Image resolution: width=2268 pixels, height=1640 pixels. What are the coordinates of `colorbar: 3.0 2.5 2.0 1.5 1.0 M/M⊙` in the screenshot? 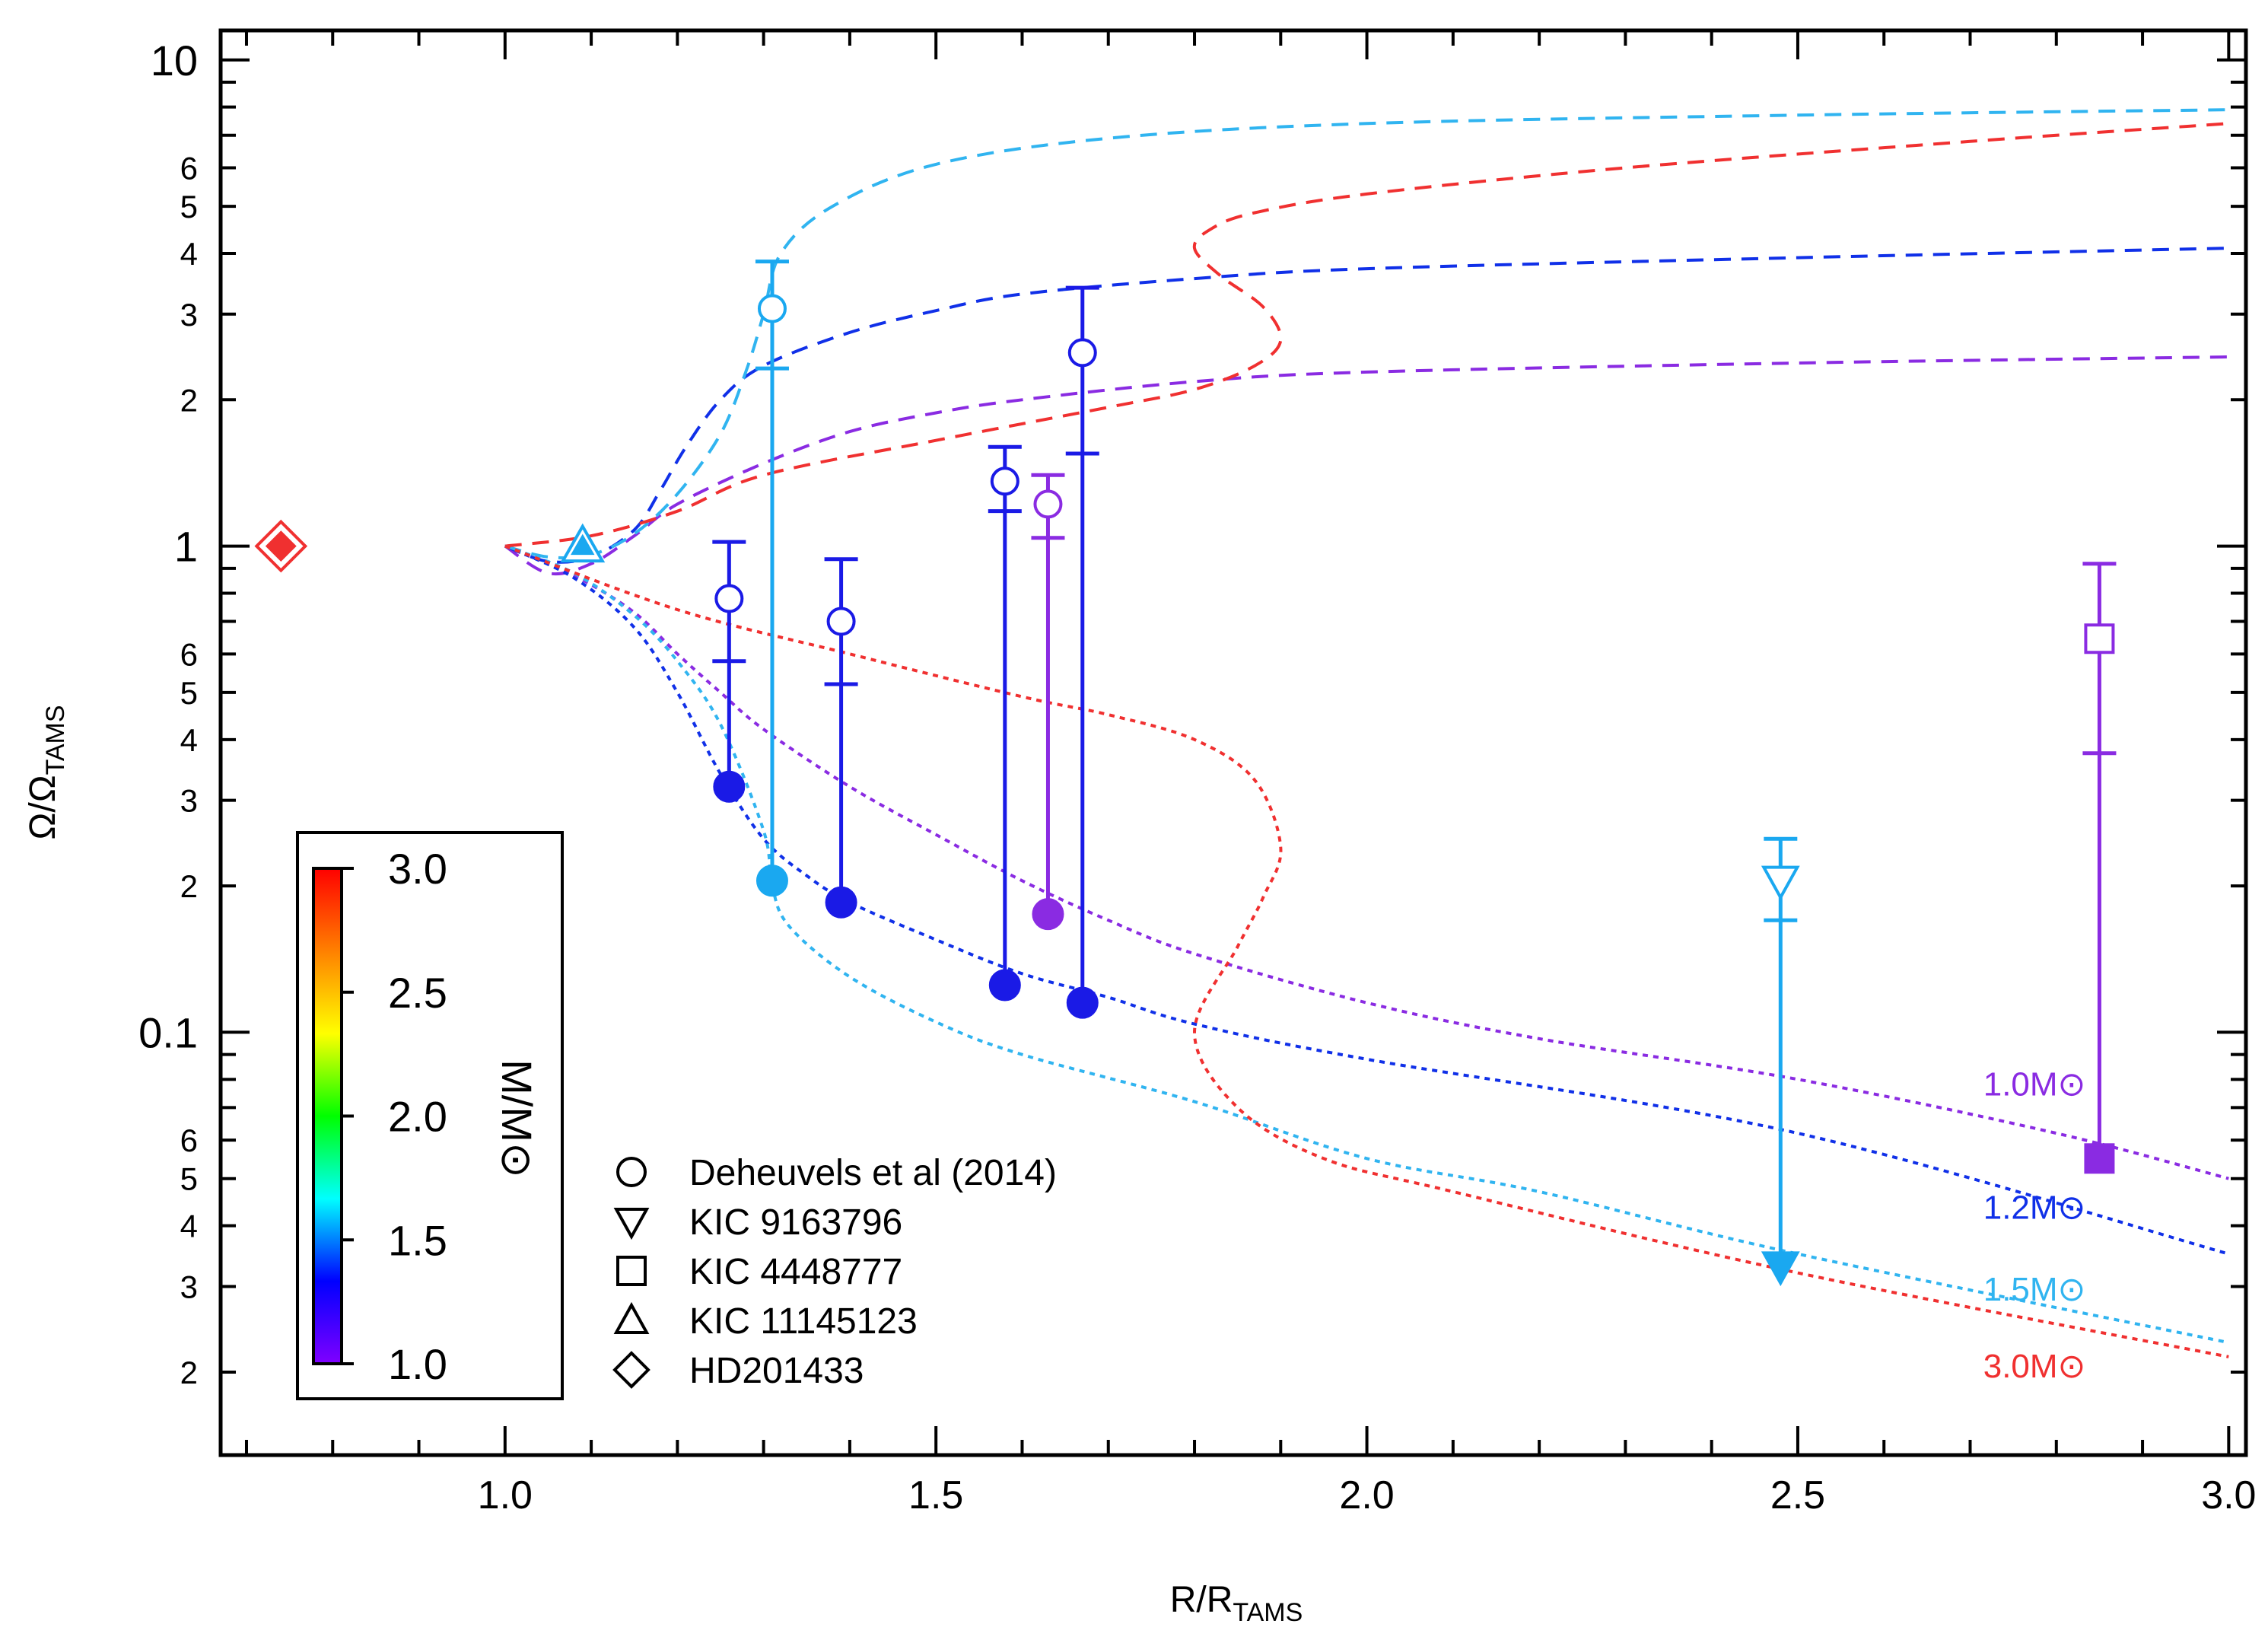 It's located at (430, 1115).